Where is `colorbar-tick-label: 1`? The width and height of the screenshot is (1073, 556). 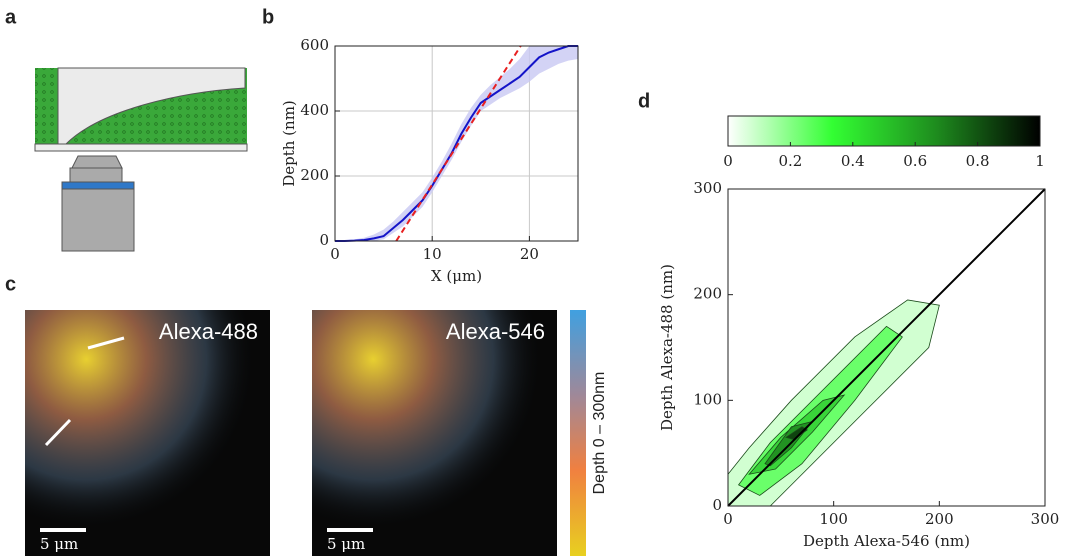
colorbar-tick-label: 1 is located at coordinates (1040, 161).